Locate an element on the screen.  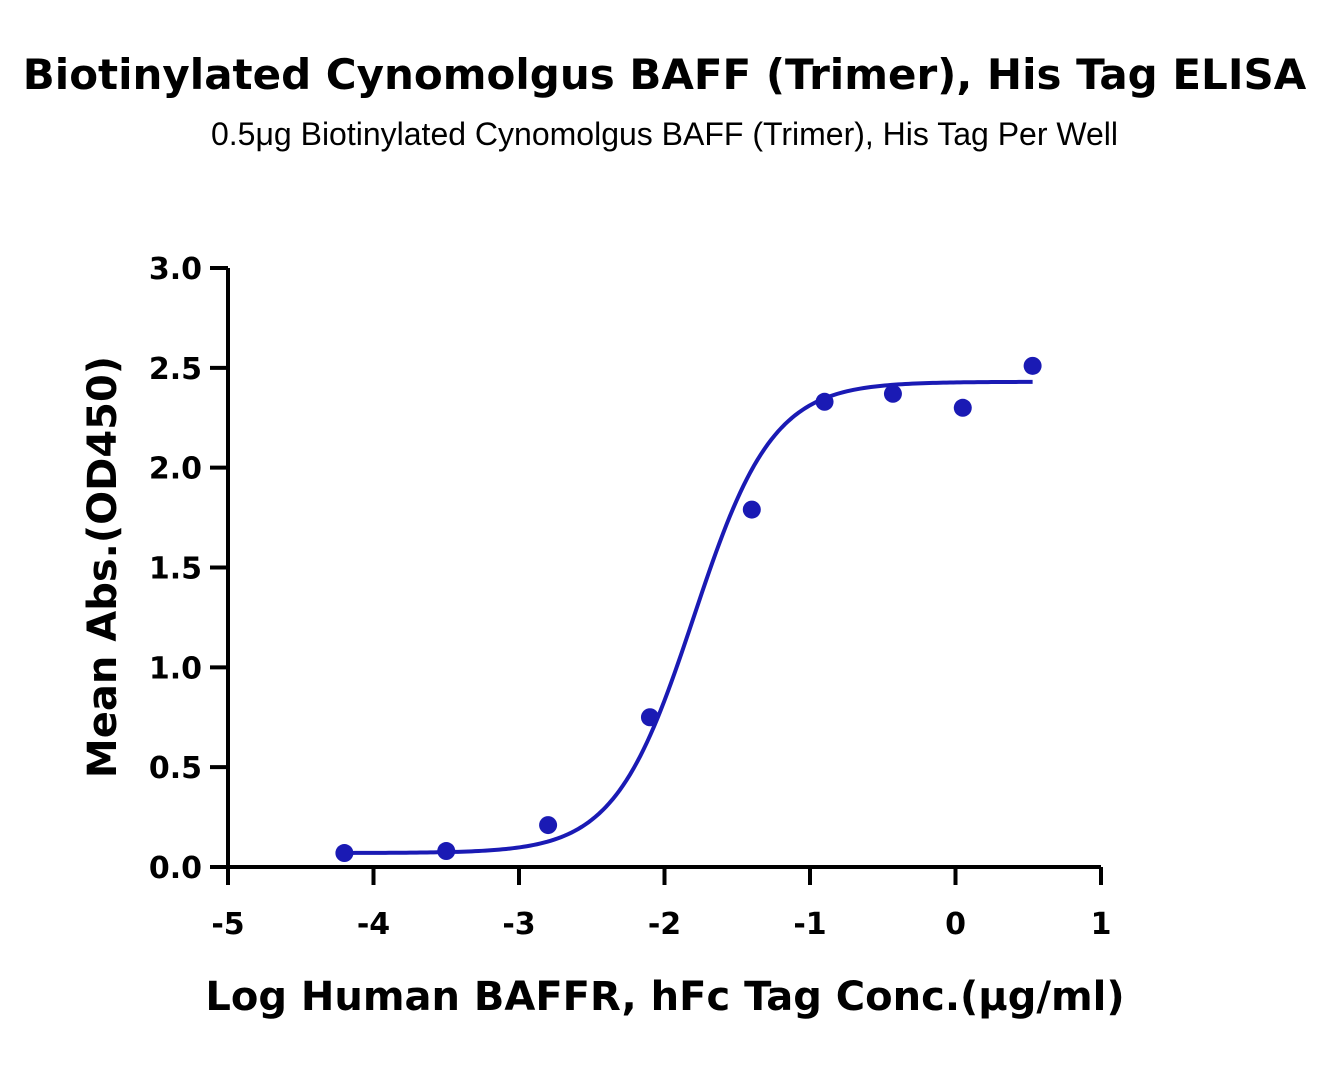
y-tick-label: 3.0 is located at coordinates (175, 269).